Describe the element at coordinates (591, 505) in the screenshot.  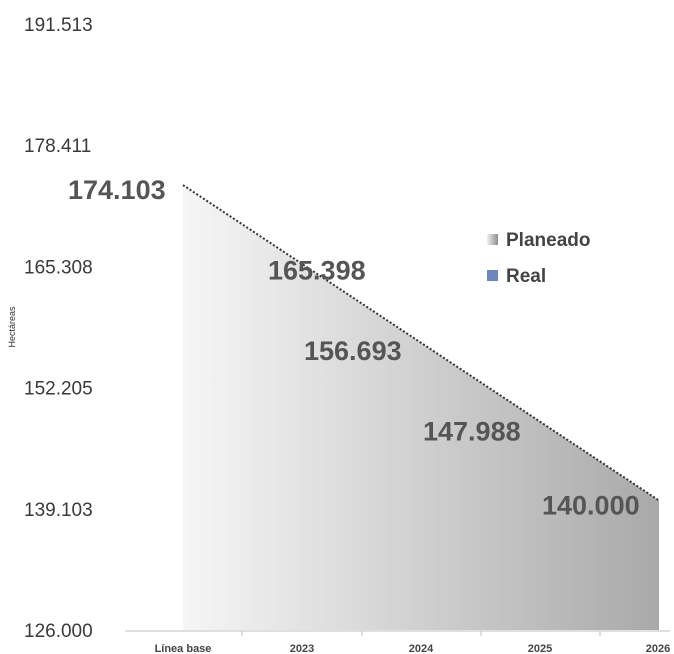
I see `data-label: 140.000` at that location.